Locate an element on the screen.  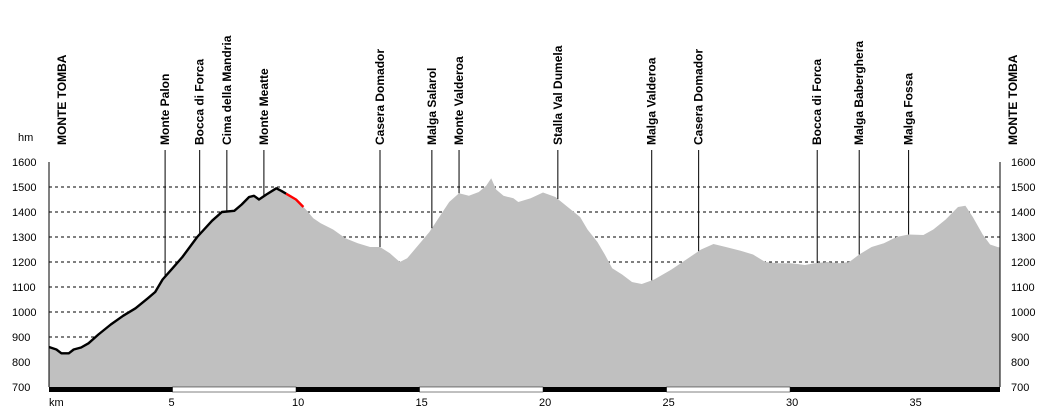
y-tick-label-left: 1200 is located at coordinates (24, 263).